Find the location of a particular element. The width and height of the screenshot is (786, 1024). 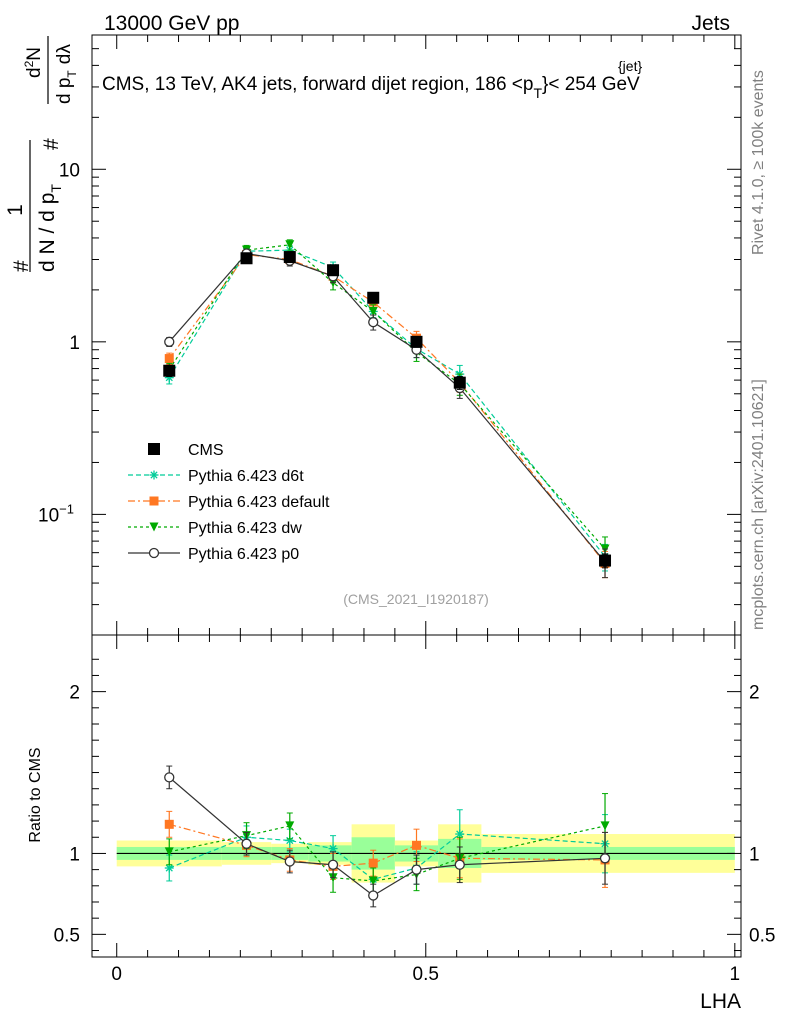

process-label: Jets is located at coordinates (710, 23).